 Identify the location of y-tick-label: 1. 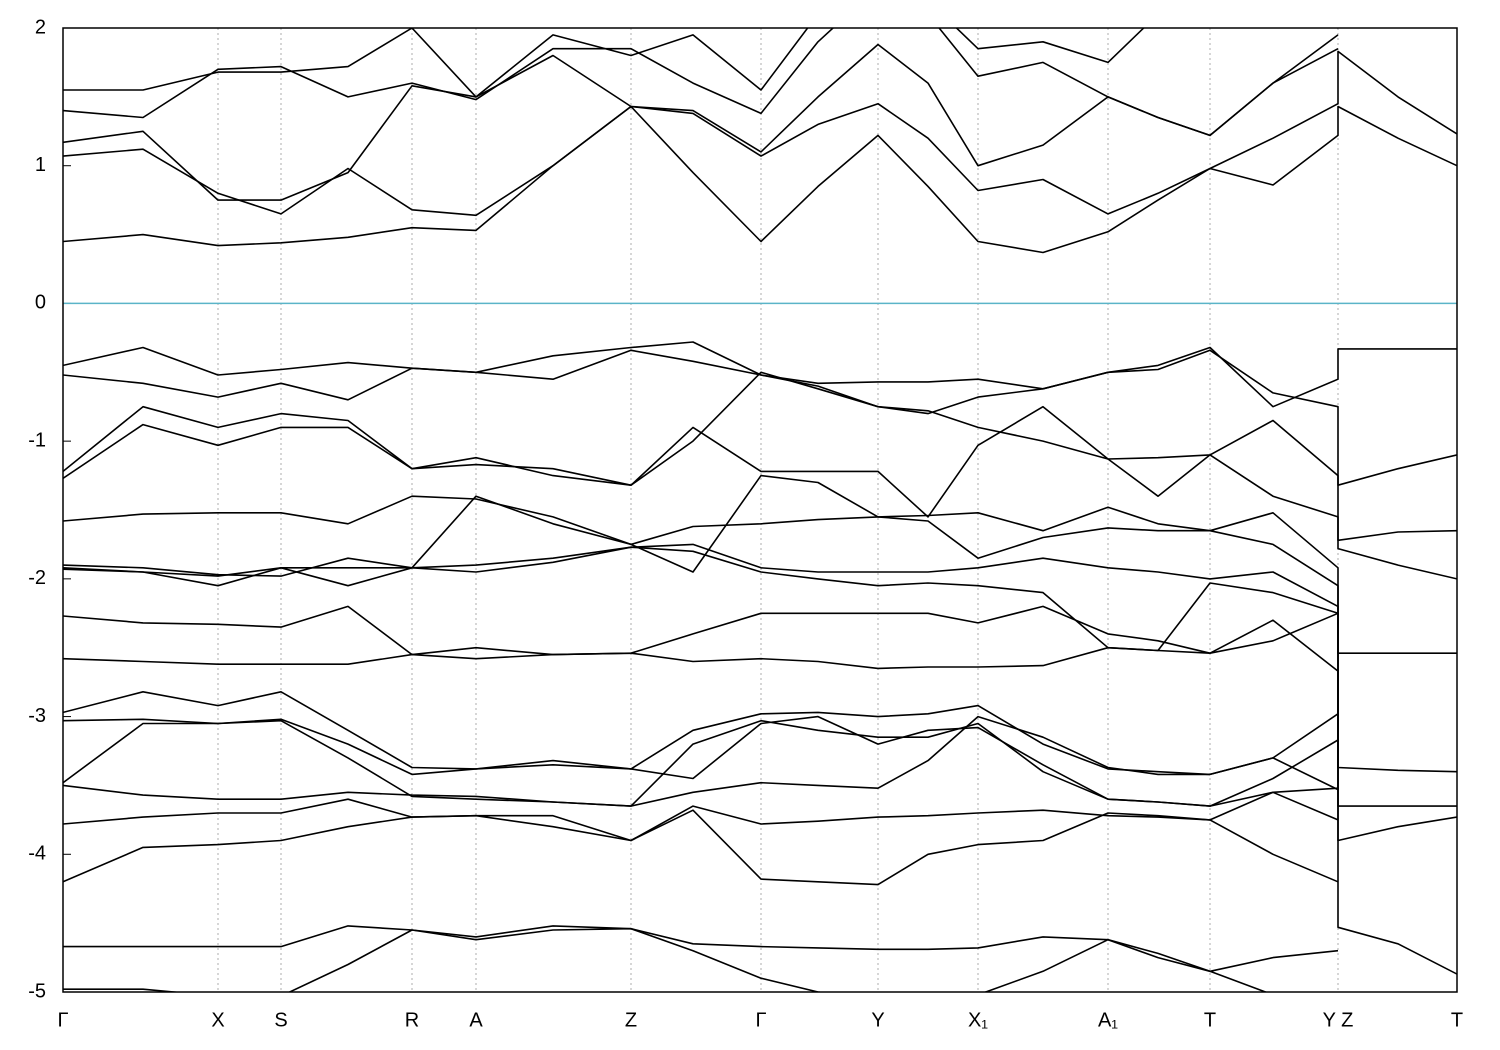
(40, 165).